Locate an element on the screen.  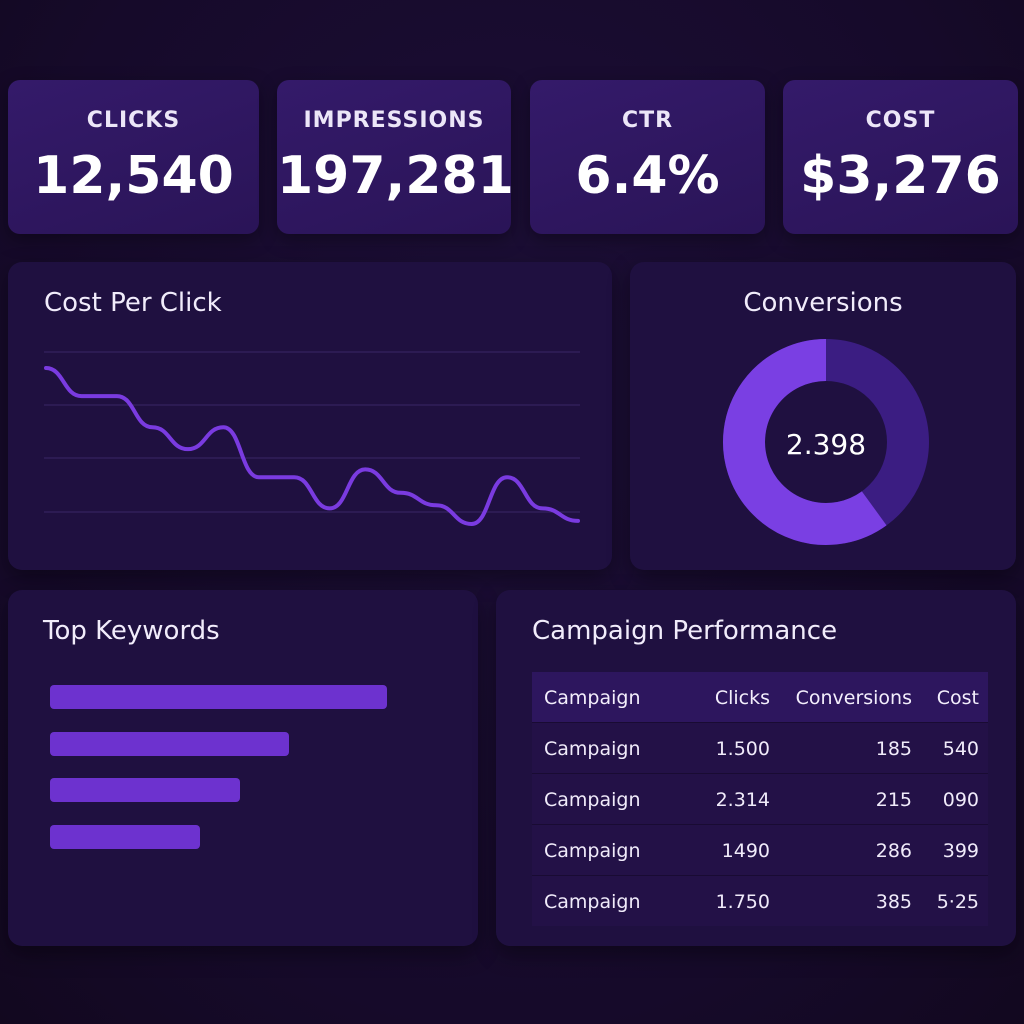
donut-fill is located at coordinates (805, 442).